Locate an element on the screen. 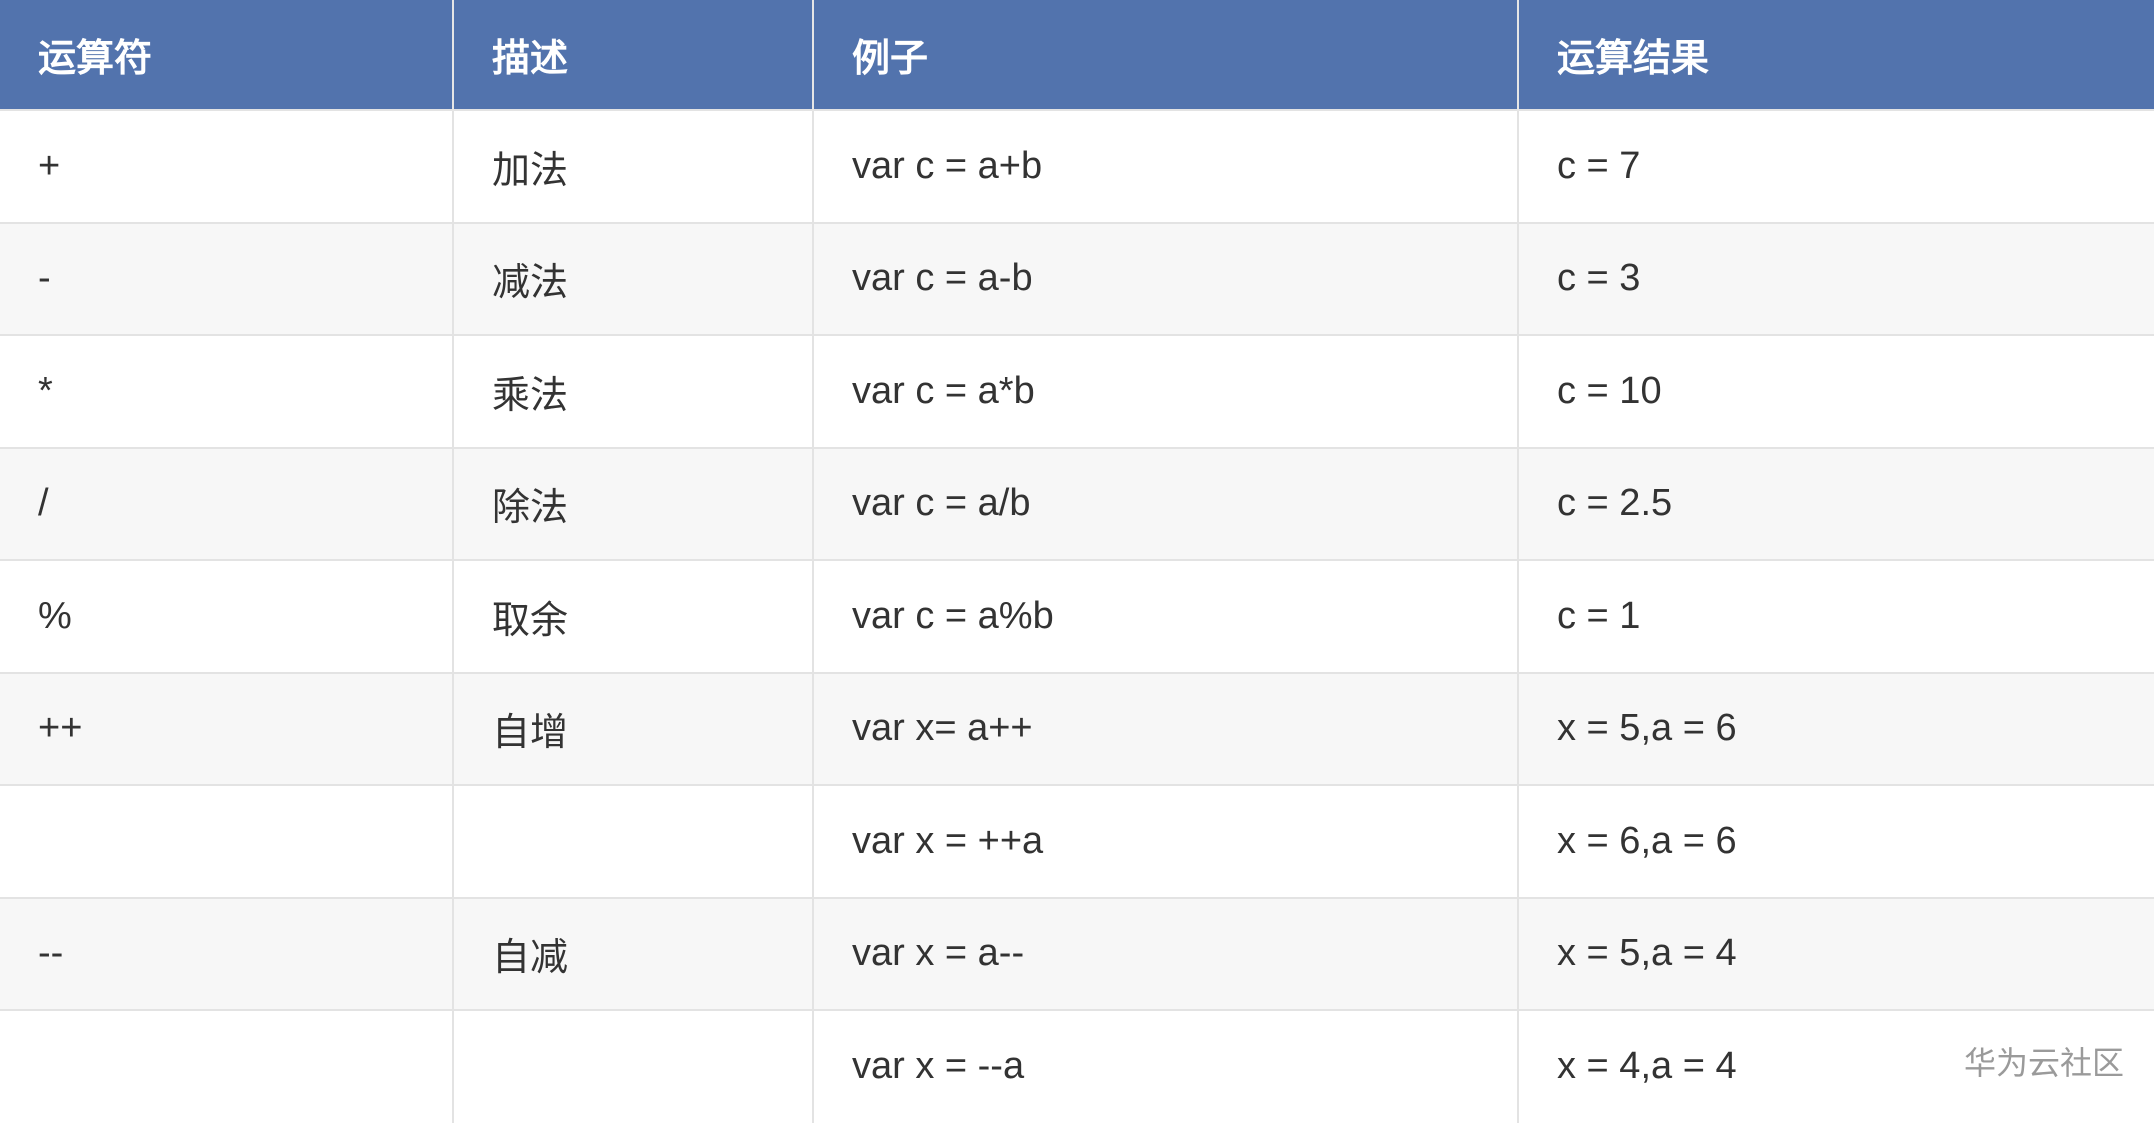 The width and height of the screenshot is (2154, 1123). table-row: -- 自减 var x = a-- x = 5,a = 4 is located at coordinates (1077, 953).